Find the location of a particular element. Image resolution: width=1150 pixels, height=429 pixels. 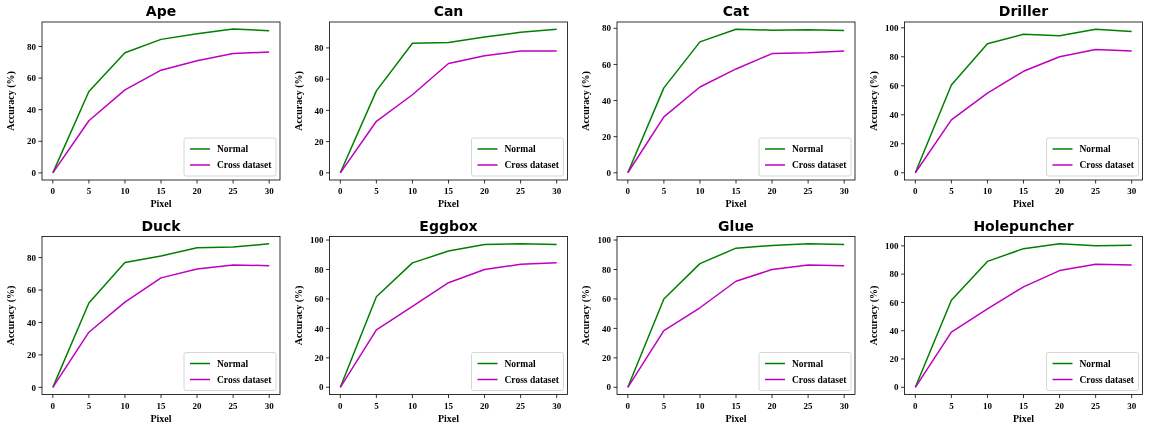

chart-title: Eggbox is located at coordinates (448, 225).